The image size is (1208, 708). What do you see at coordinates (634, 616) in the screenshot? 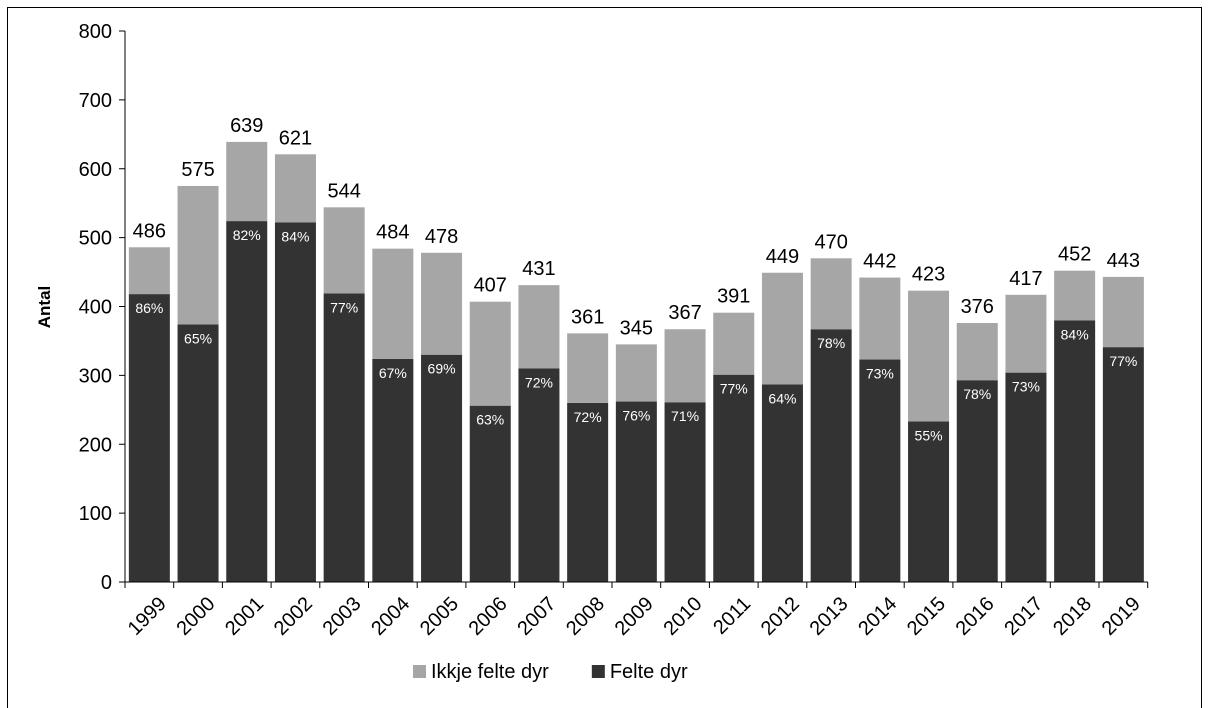
I see `x-tick-label: 2009` at bounding box center [634, 616].